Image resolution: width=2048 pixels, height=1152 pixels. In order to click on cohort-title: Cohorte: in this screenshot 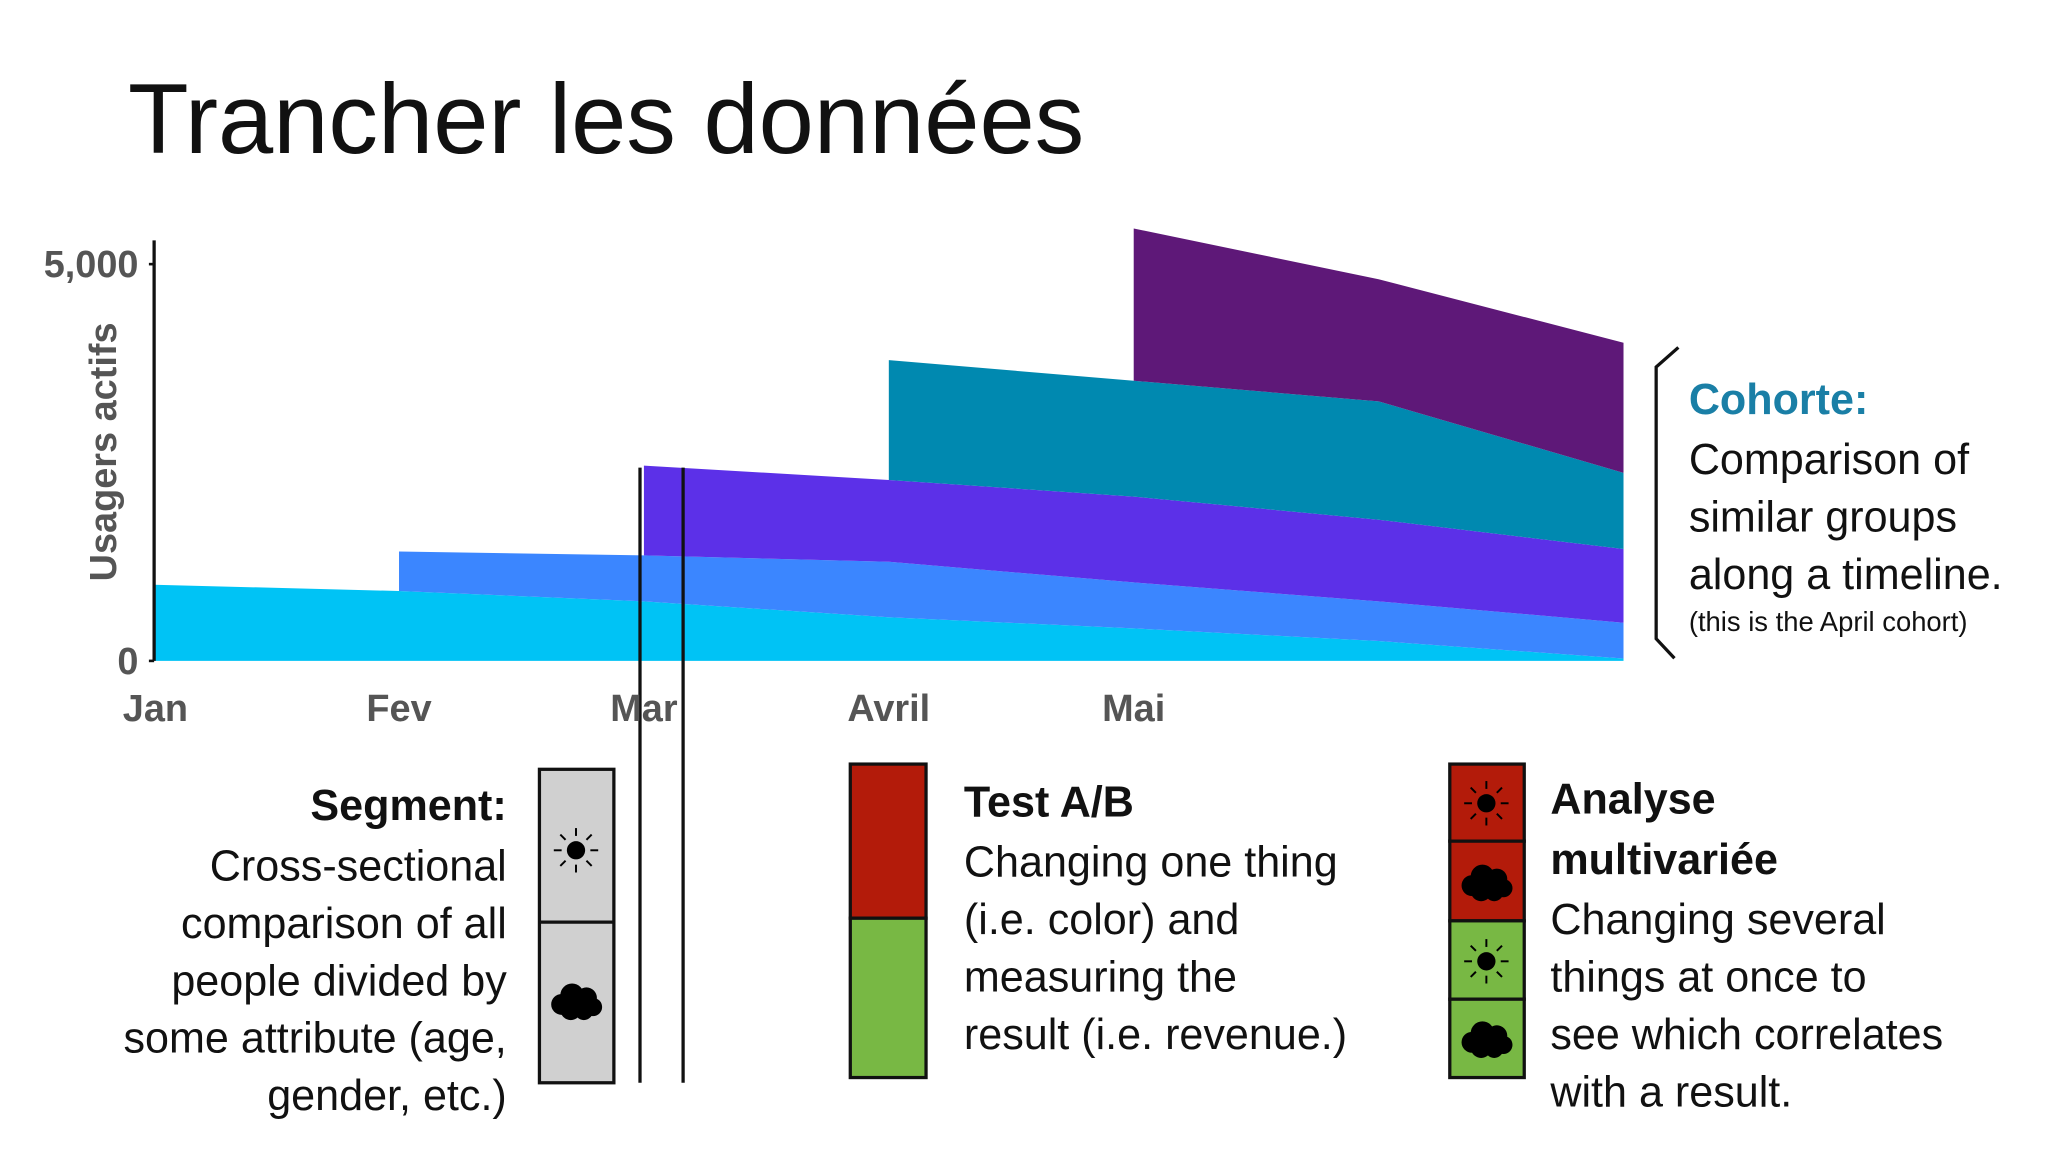, I will do `click(1779, 400)`.